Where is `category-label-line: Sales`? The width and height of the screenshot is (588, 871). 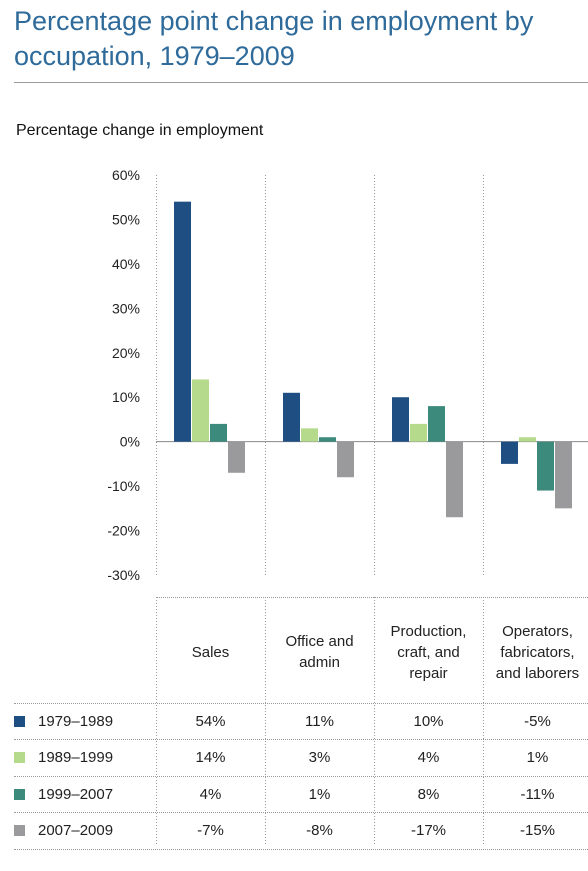
category-label-line: Sales is located at coordinates (210, 652).